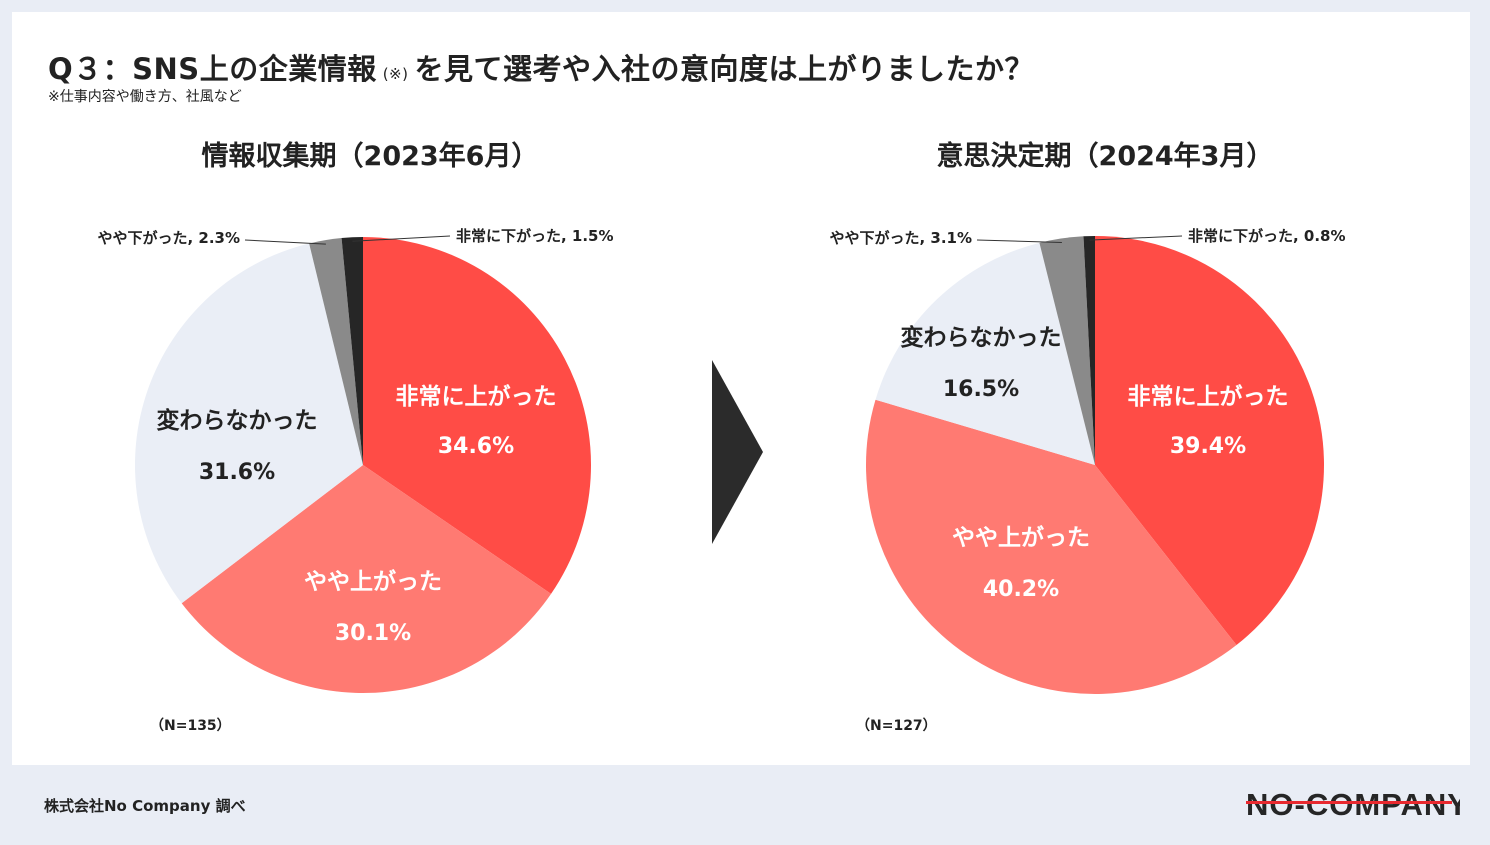  What do you see at coordinates (737, 452) in the screenshot?
I see `chevron-right-icon` at bounding box center [737, 452].